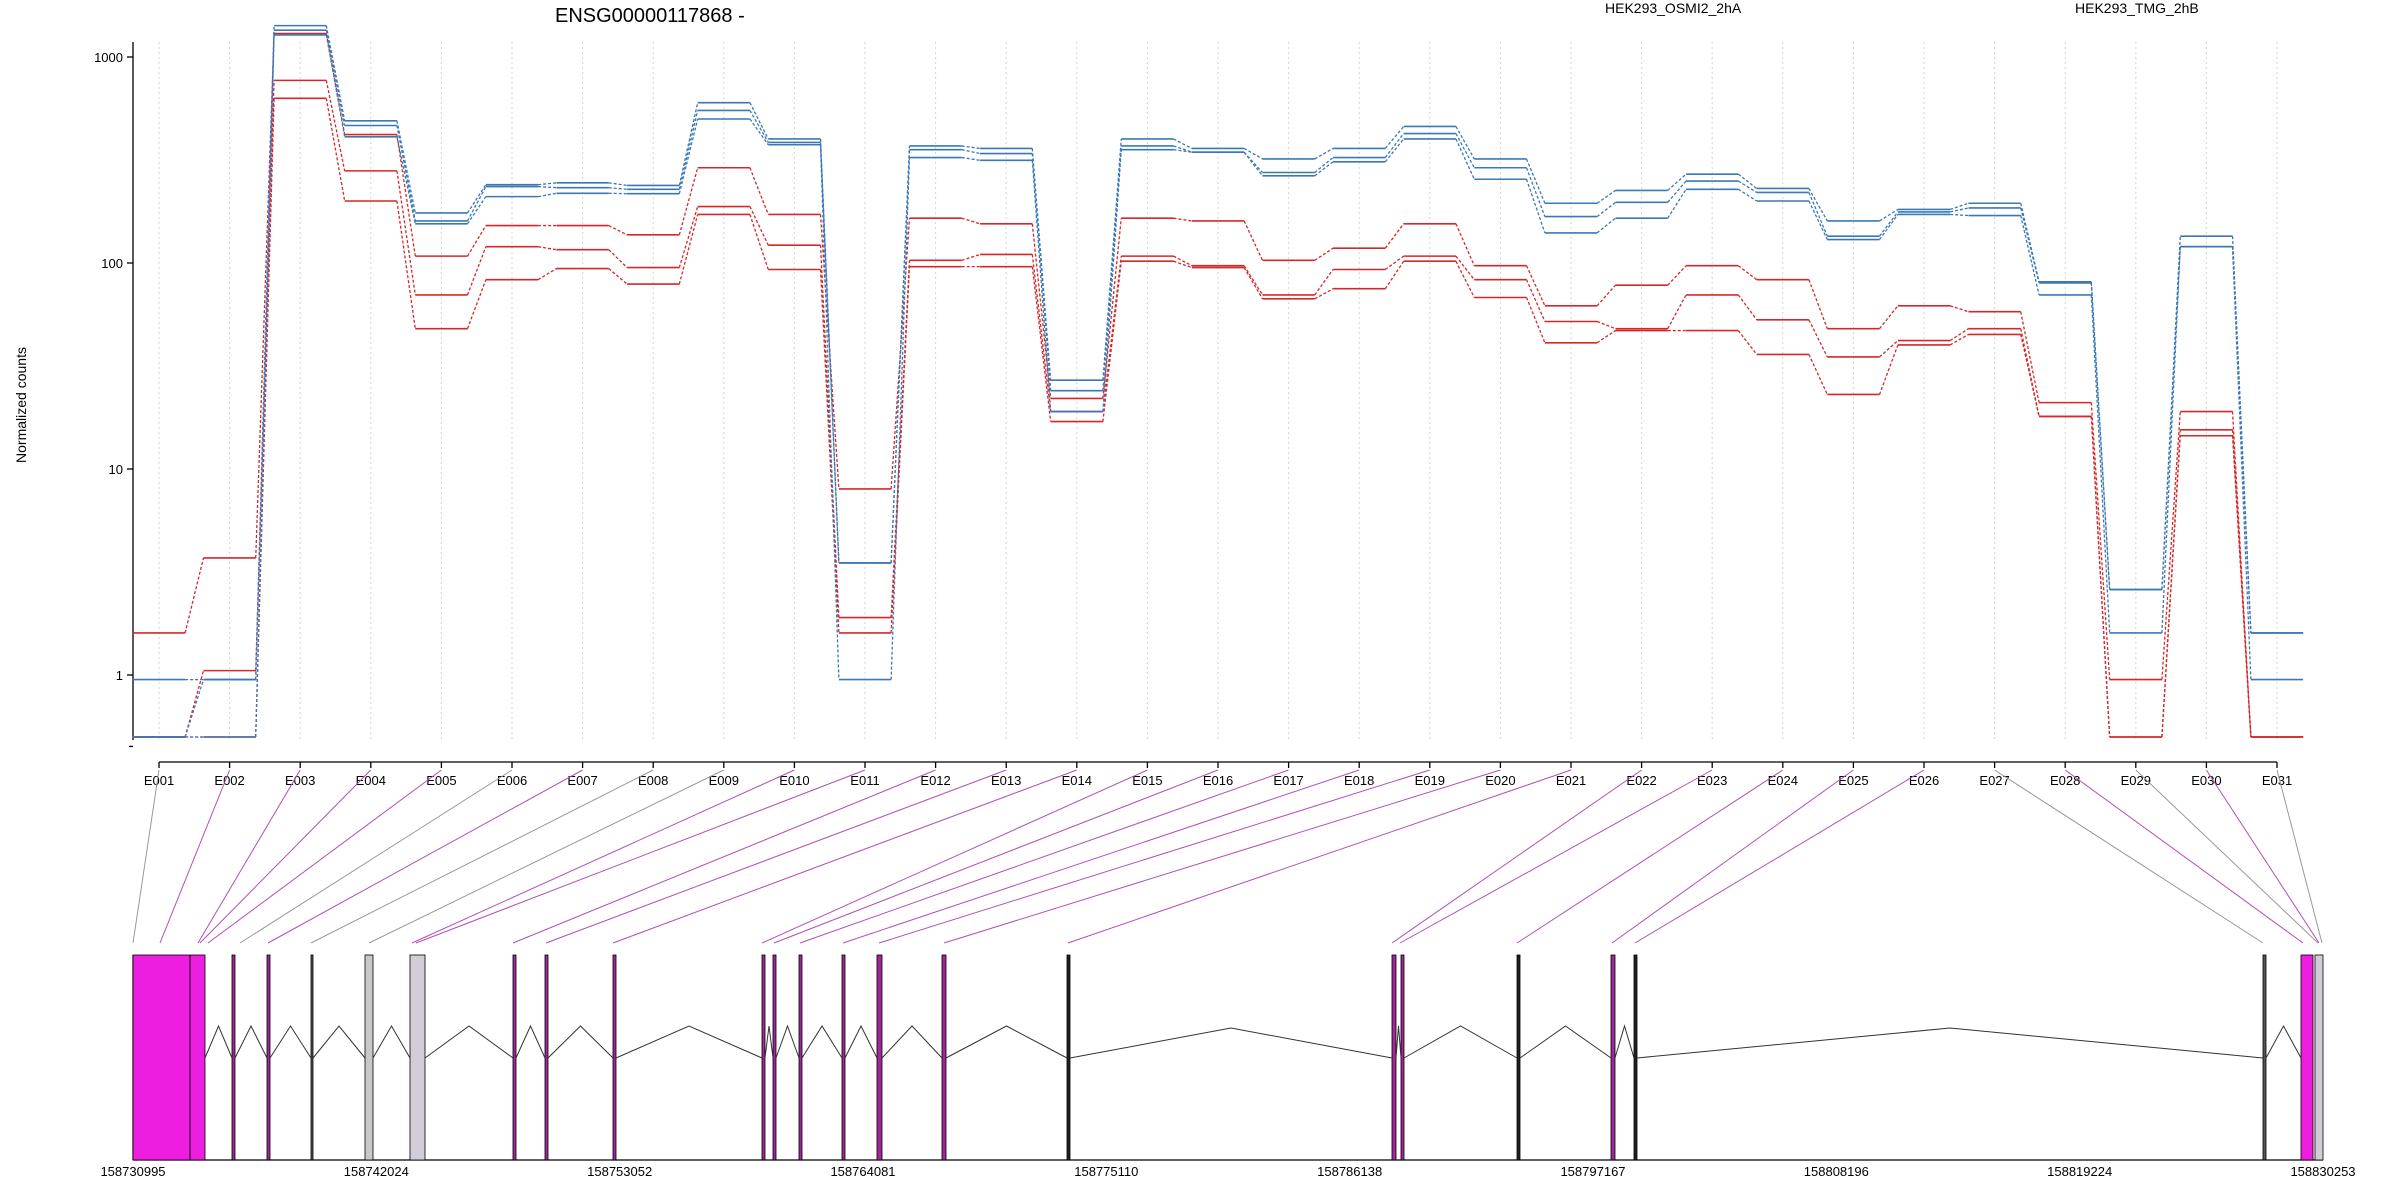 The height and width of the screenshot is (1200, 2400). What do you see at coordinates (1430, 780) in the screenshot?
I see `x-tick-label: E019` at bounding box center [1430, 780].